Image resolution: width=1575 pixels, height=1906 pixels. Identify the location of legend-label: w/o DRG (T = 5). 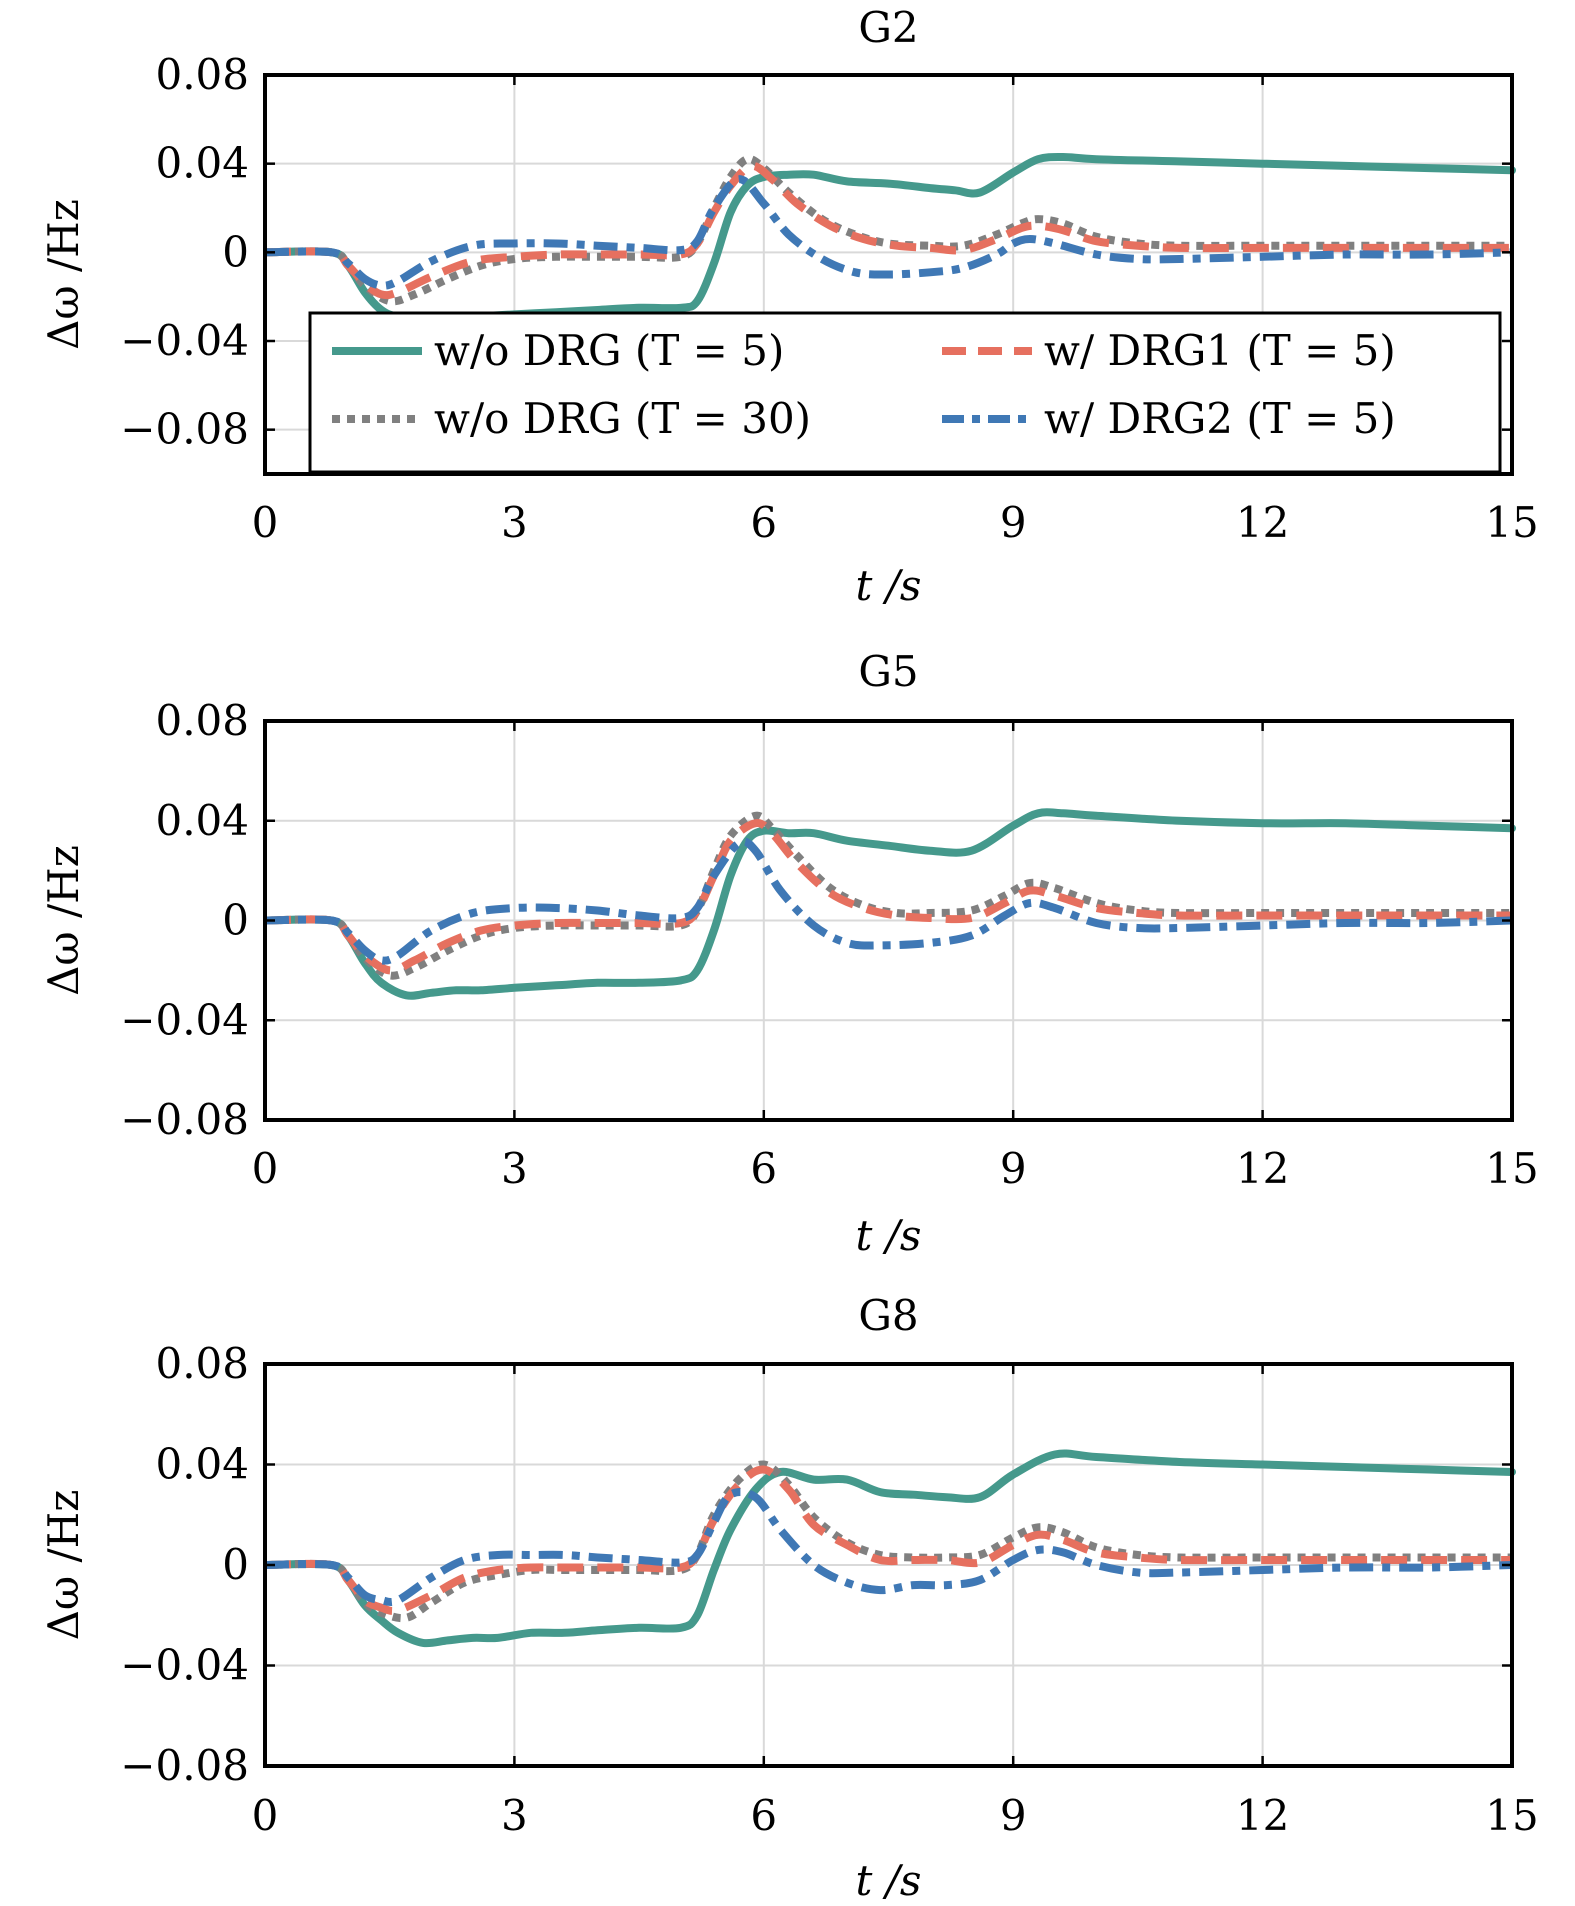
(609, 350).